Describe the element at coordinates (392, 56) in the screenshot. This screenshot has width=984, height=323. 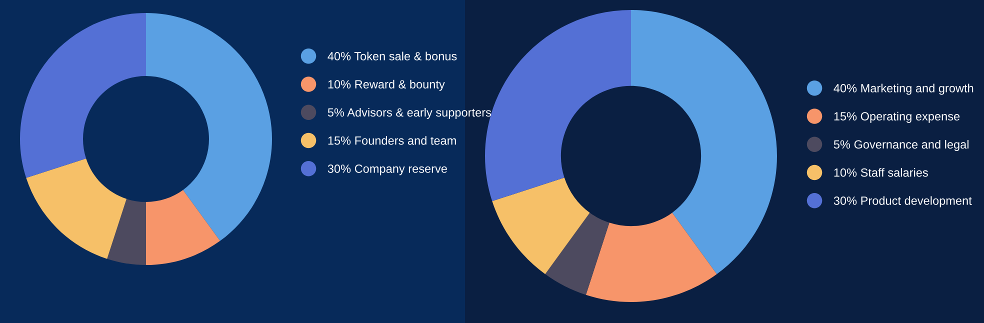
I see `legend-label: 40% Token sale & bonus` at that location.